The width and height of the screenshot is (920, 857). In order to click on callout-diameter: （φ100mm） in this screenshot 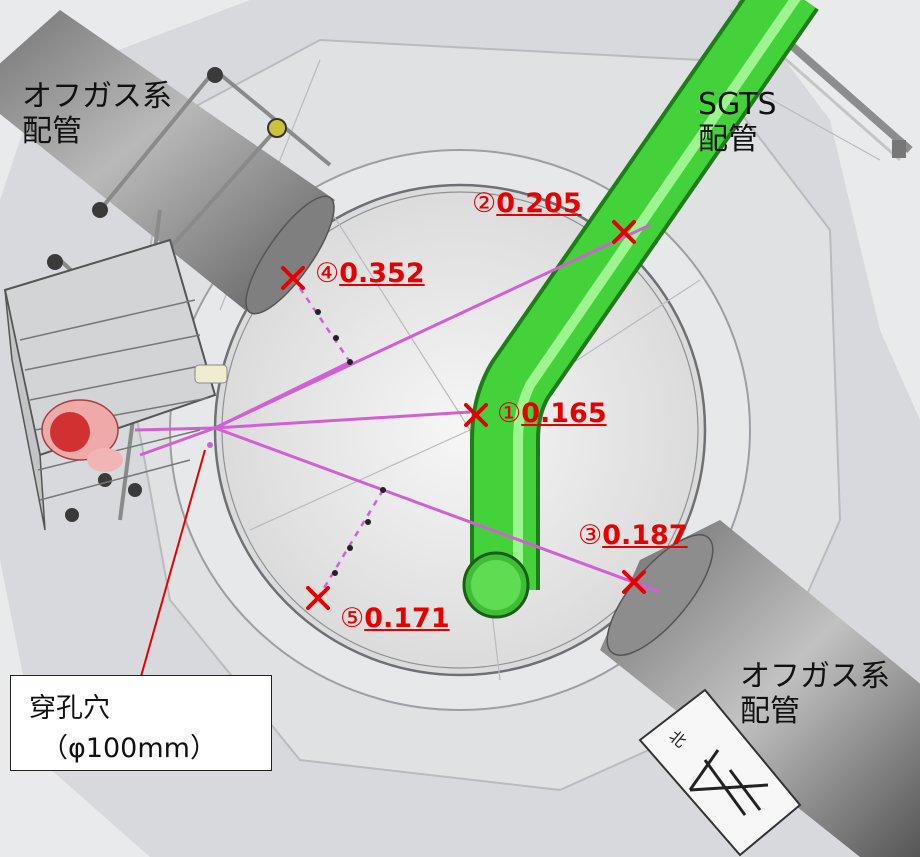, I will do `click(129, 748)`.